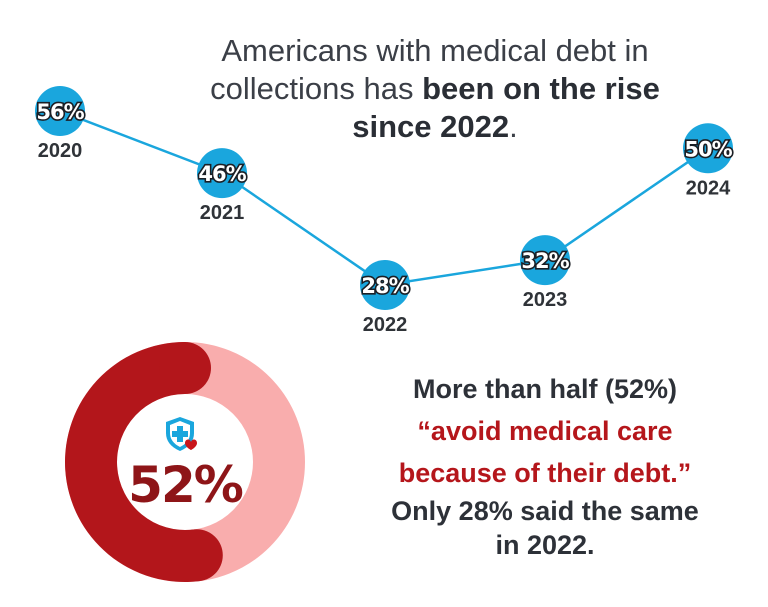  I want to click on data-label: 32%, so click(545, 261).